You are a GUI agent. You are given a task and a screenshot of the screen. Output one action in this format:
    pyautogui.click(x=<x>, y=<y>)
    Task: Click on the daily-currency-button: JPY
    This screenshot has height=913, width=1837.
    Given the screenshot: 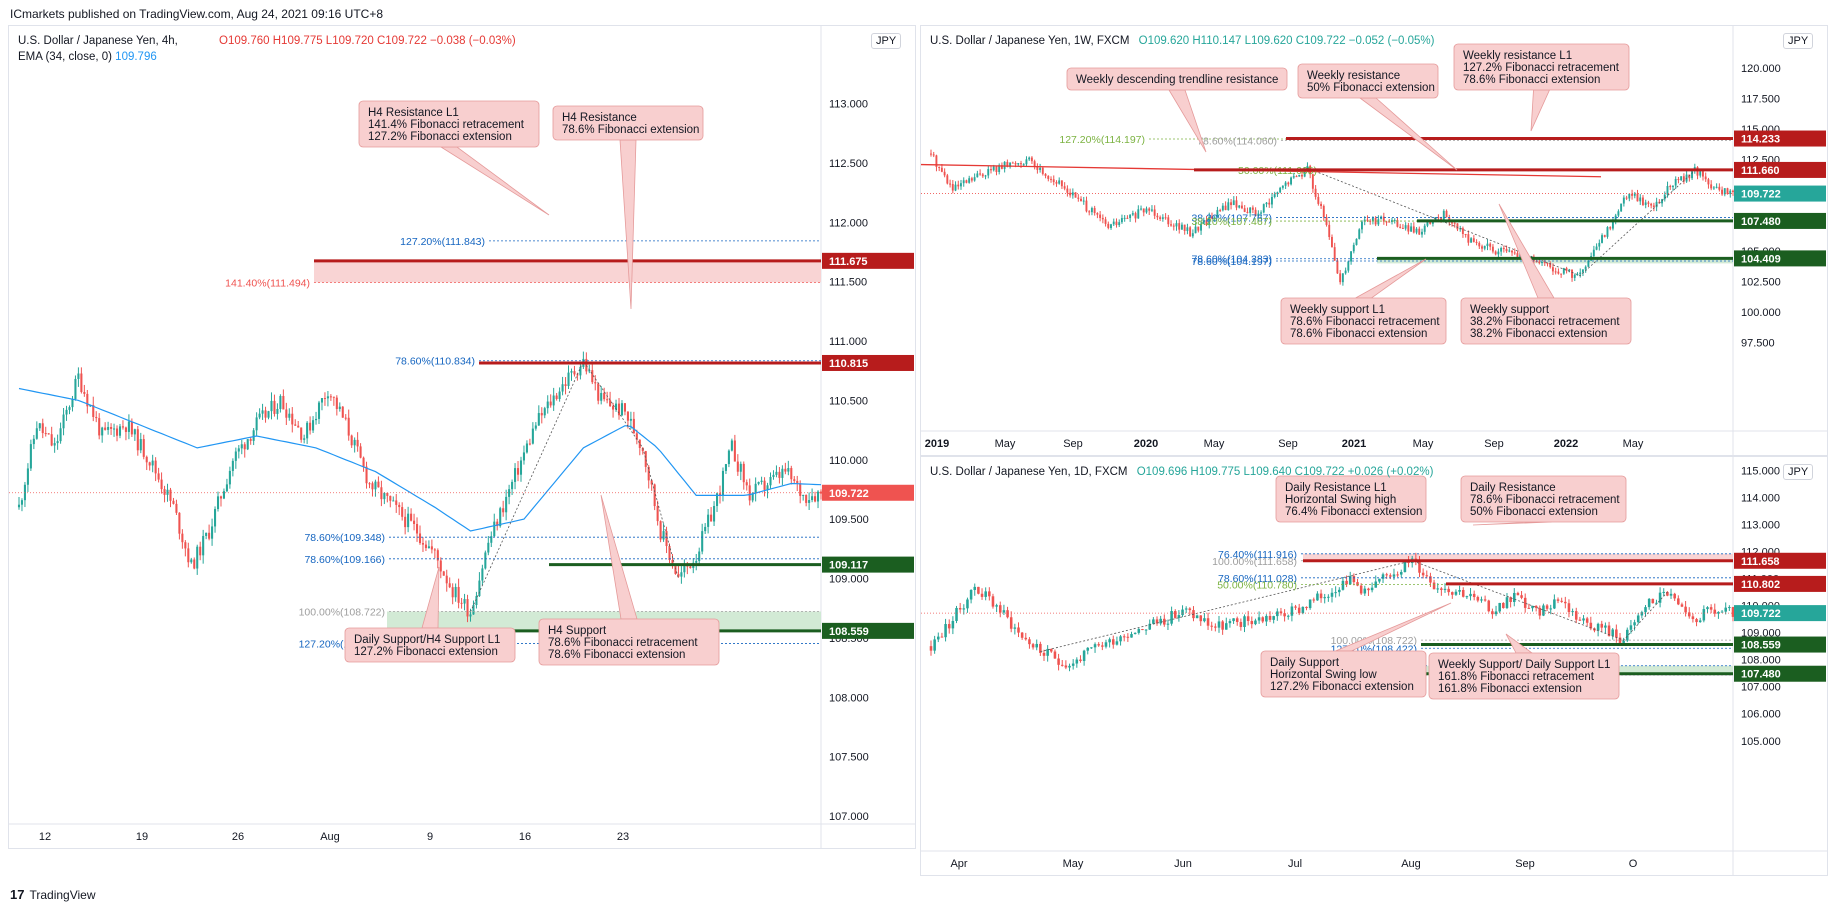 What is the action you would take?
    pyautogui.click(x=1798, y=472)
    